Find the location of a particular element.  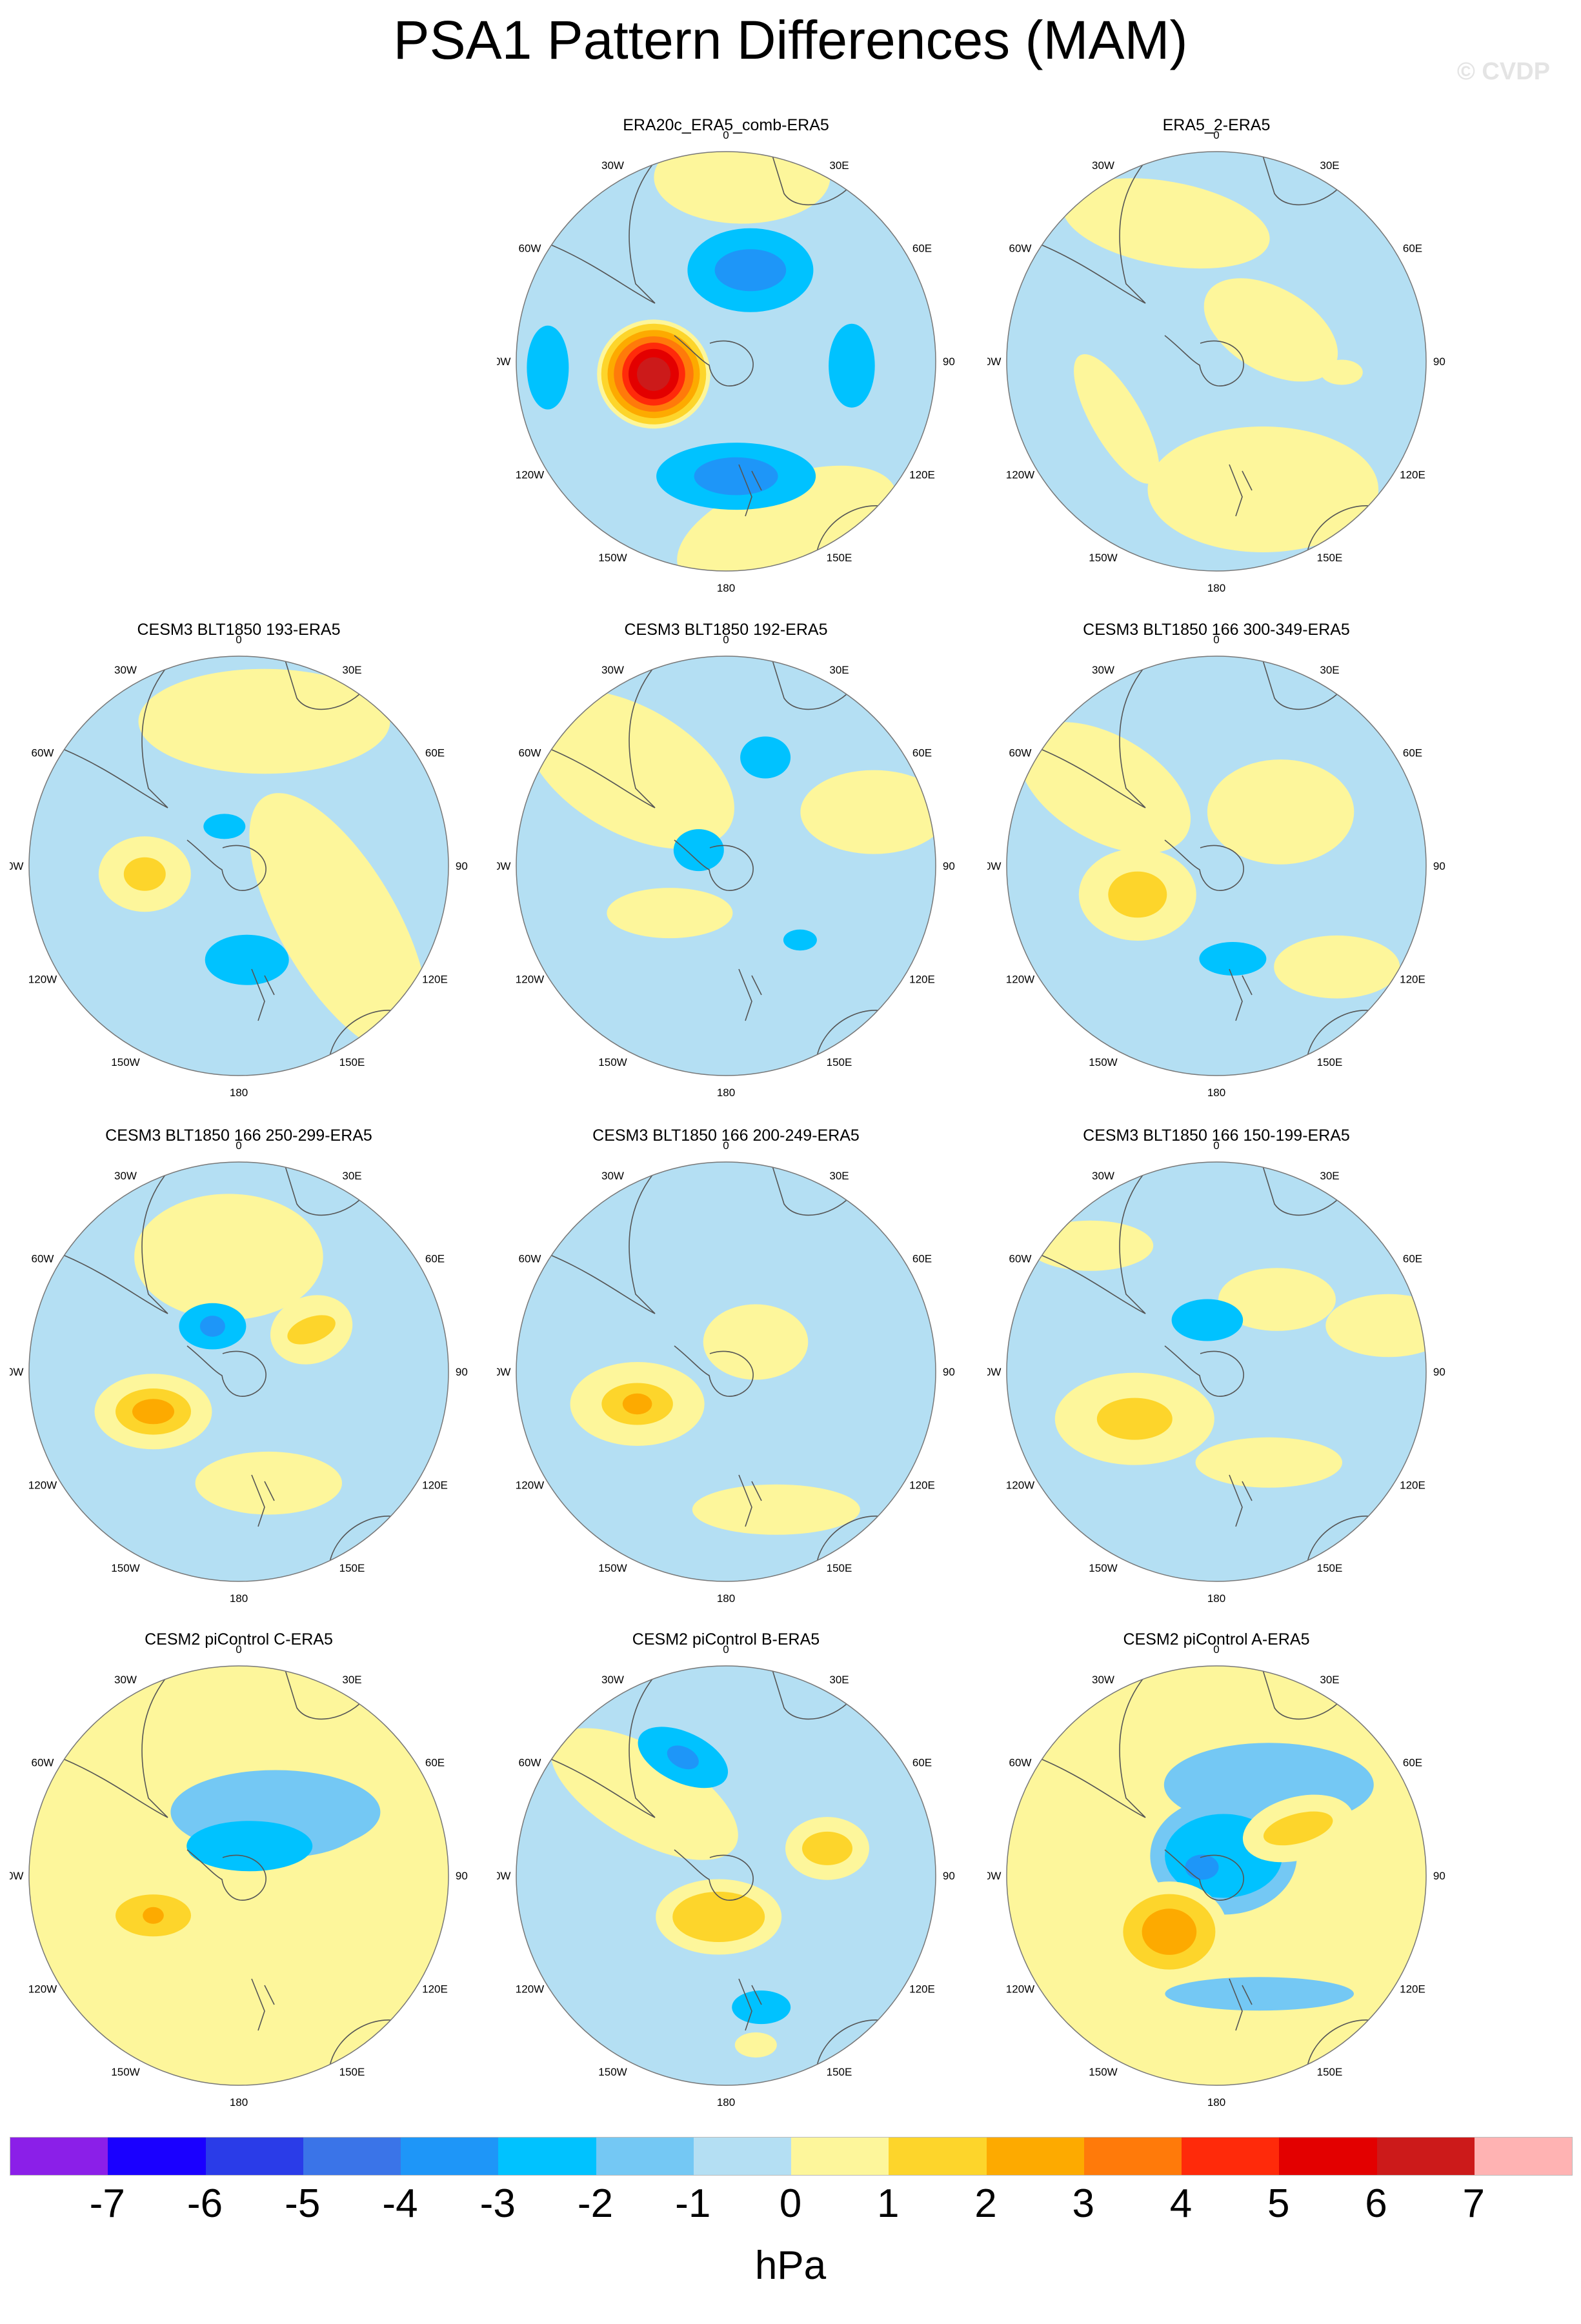

colorbar-tick: -4 is located at coordinates (400, 2203).